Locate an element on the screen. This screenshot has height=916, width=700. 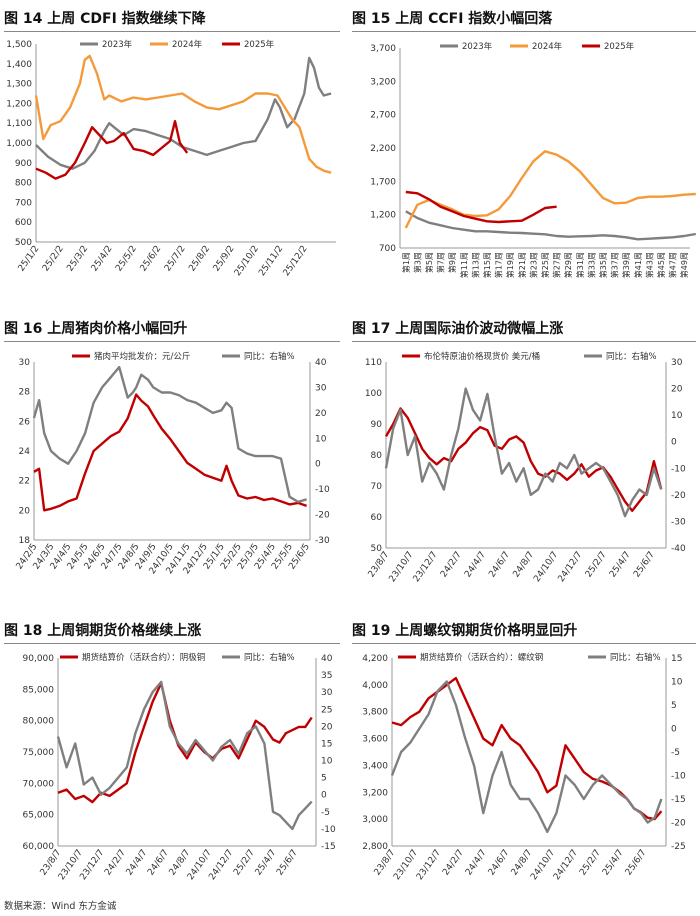
x-tick-label: 25/9/2 is located at coordinates (224, 258).